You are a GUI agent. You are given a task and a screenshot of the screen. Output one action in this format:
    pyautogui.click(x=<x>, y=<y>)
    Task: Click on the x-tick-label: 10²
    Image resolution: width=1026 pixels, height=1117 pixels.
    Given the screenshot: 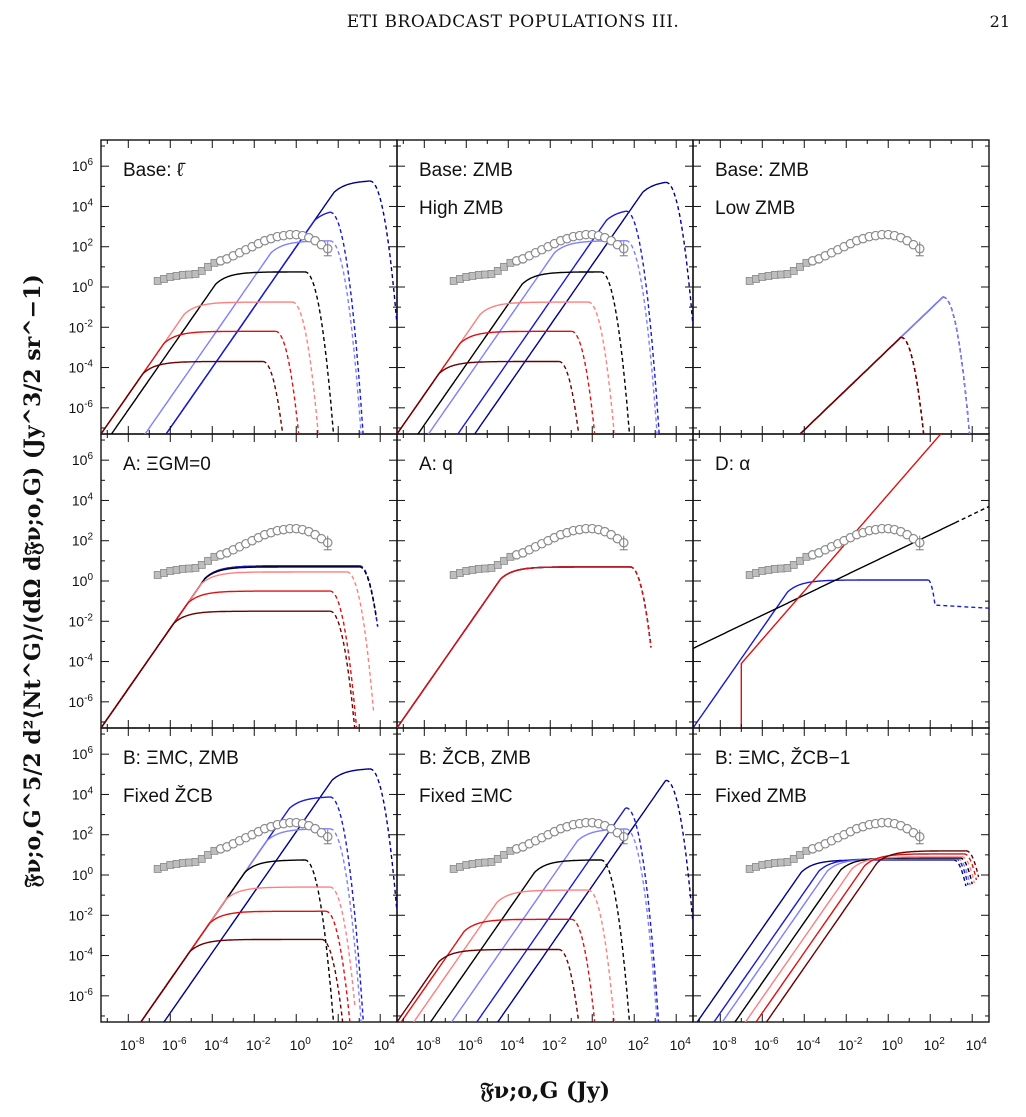 What is the action you would take?
    pyautogui.click(x=639, y=1044)
    